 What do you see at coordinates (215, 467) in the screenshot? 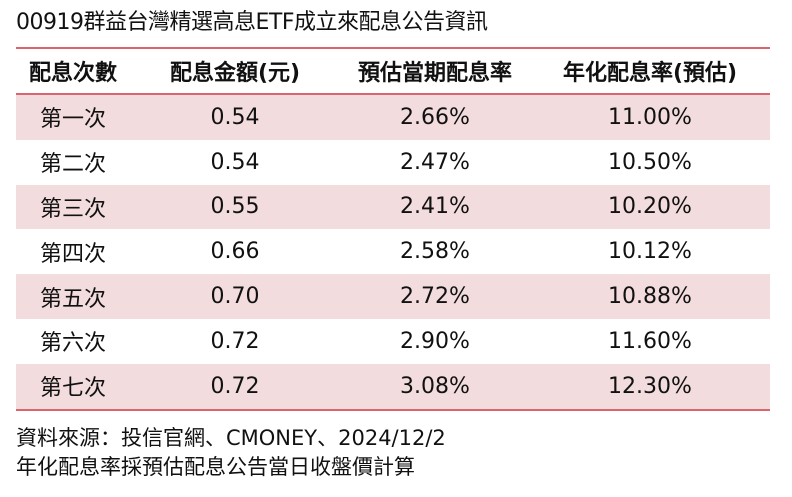
I see `calculation-note: 年化配息率採預估配息公告當日收盤價計算` at bounding box center [215, 467].